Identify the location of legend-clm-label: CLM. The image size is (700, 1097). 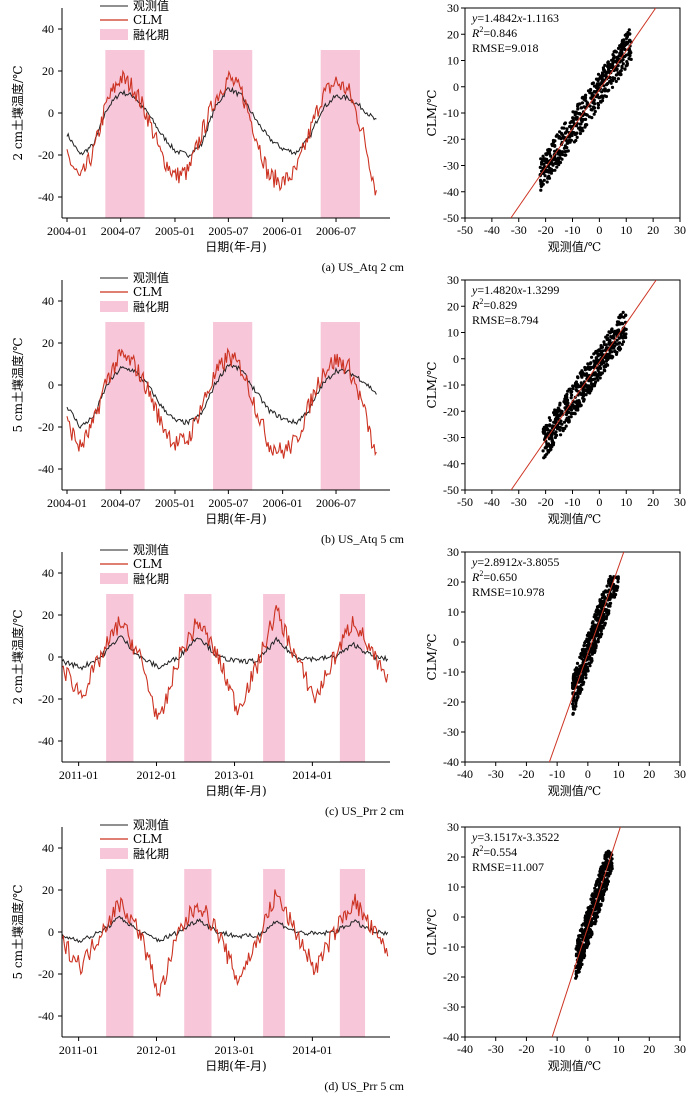
(147, 20).